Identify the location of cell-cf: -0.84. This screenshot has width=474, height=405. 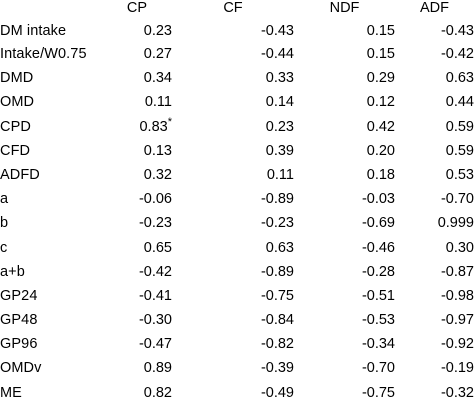
(233, 320).